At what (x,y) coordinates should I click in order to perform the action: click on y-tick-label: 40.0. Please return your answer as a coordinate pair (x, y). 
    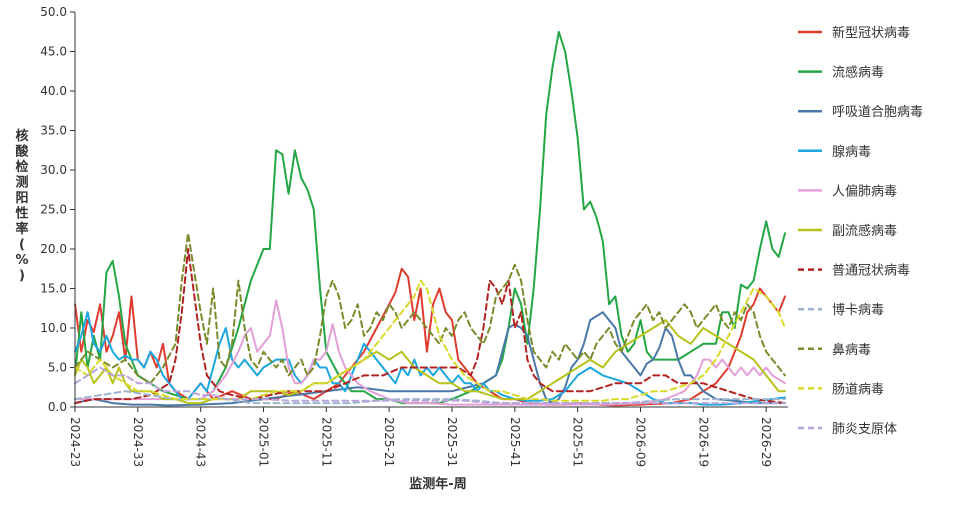
    Looking at the image, I should click on (53, 91).